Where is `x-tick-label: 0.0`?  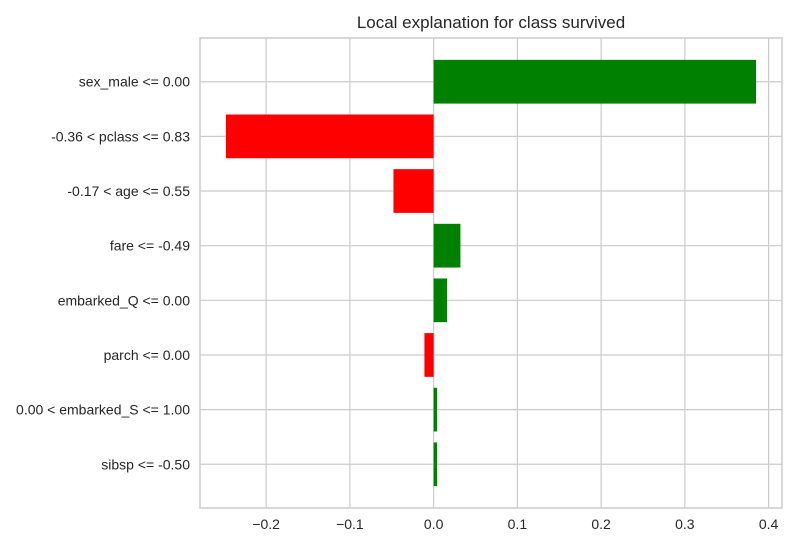 x-tick-label: 0.0 is located at coordinates (434, 524).